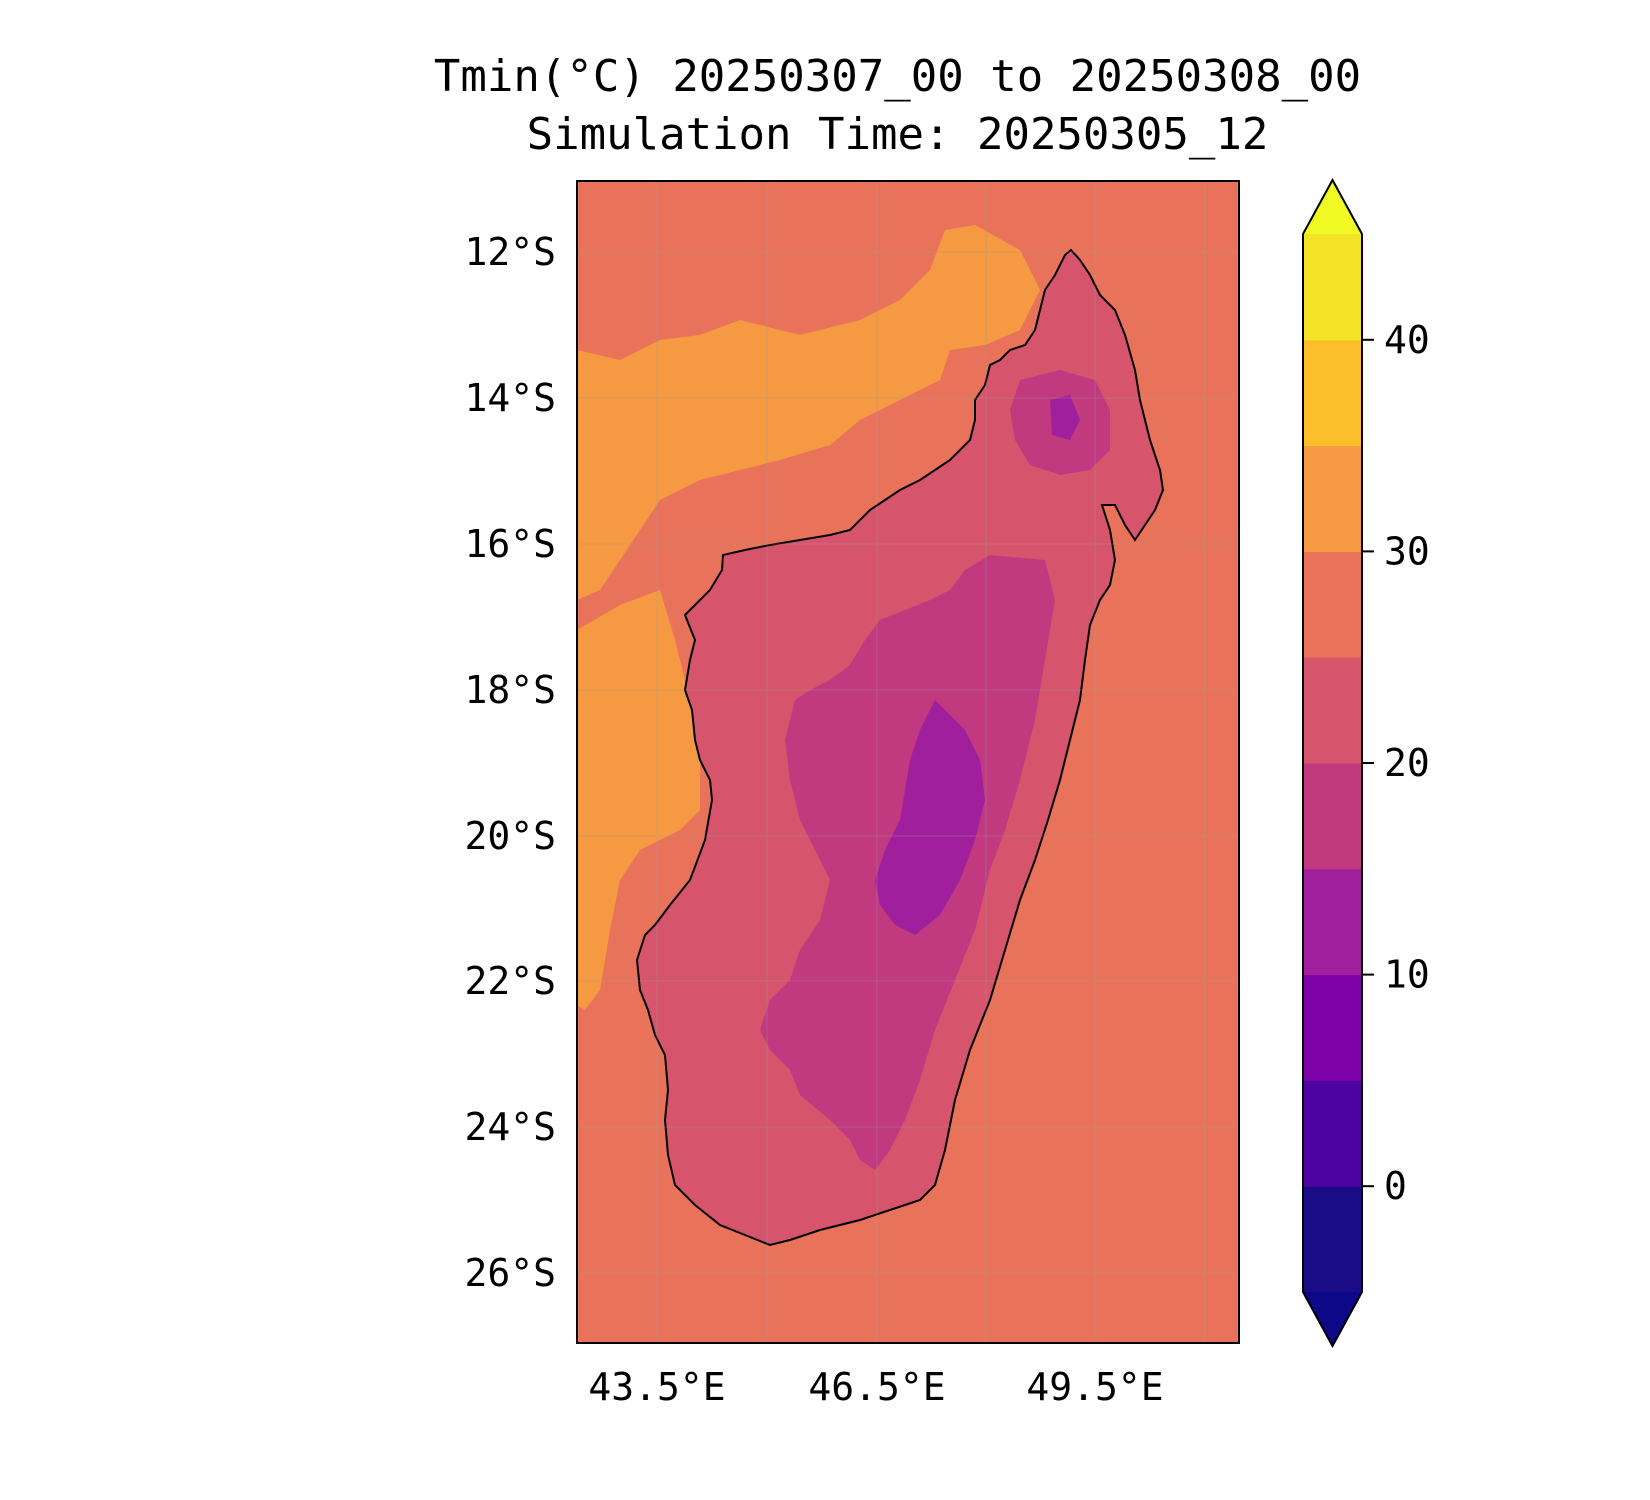 The width and height of the screenshot is (1650, 1500). What do you see at coordinates (897, 134) in the screenshot?
I see `map-subtitle: Simulation Time: 20250305_12` at bounding box center [897, 134].